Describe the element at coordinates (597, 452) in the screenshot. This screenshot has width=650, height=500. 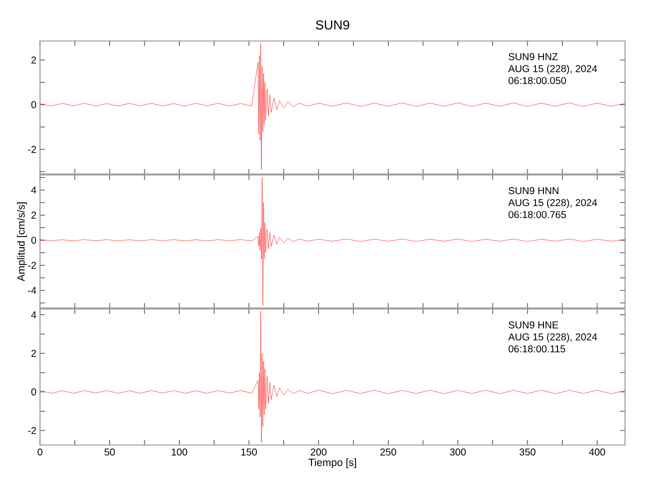
I see `x-tick-label: 400` at that location.